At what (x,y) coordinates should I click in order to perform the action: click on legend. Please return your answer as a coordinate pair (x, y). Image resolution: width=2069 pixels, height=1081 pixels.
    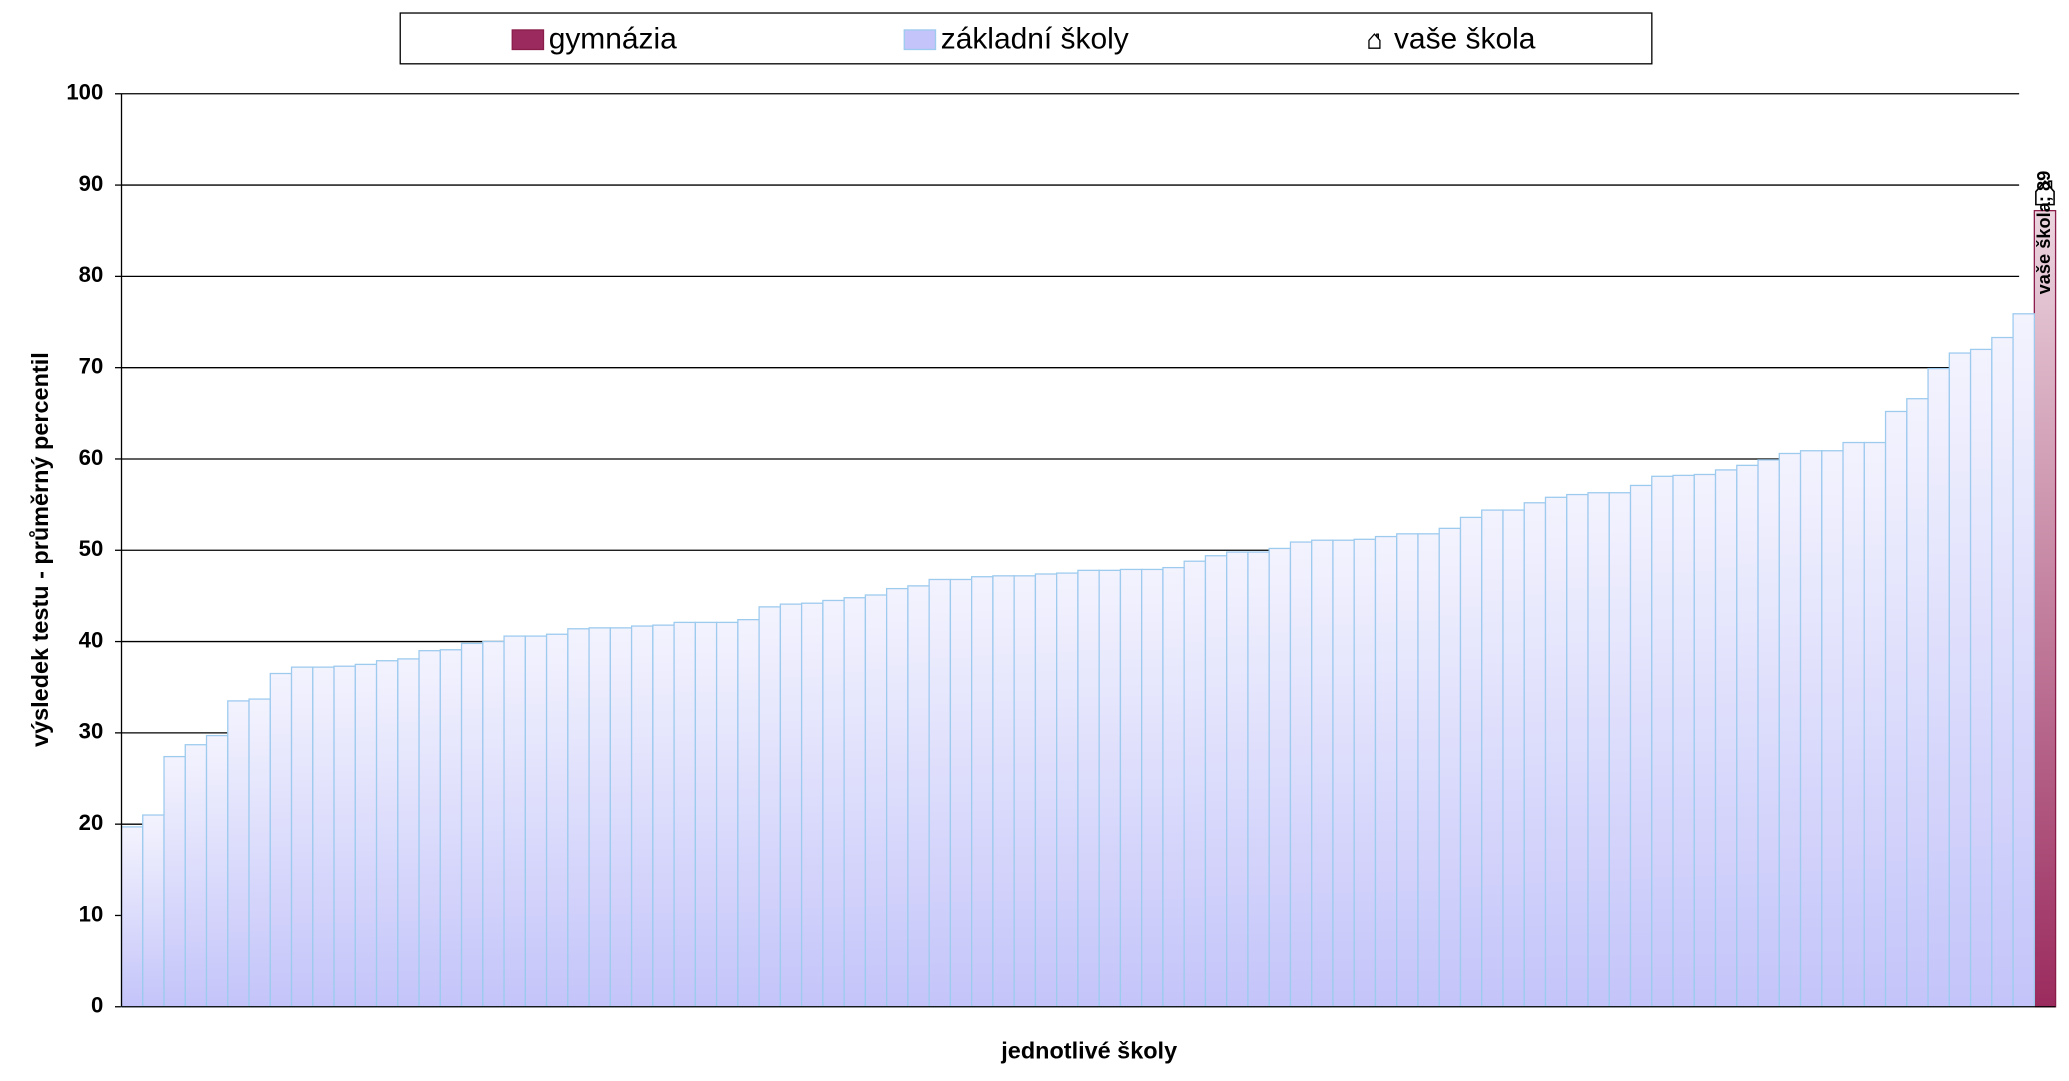
    Looking at the image, I should click on (1026, 38).